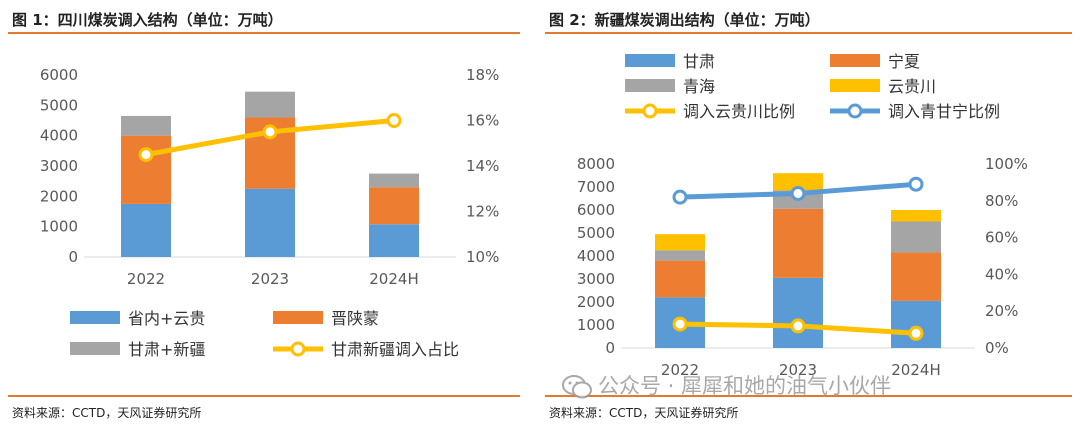 The width and height of the screenshot is (1080, 434). I want to click on legend-label: 调入青甘宁比例, so click(944, 111).